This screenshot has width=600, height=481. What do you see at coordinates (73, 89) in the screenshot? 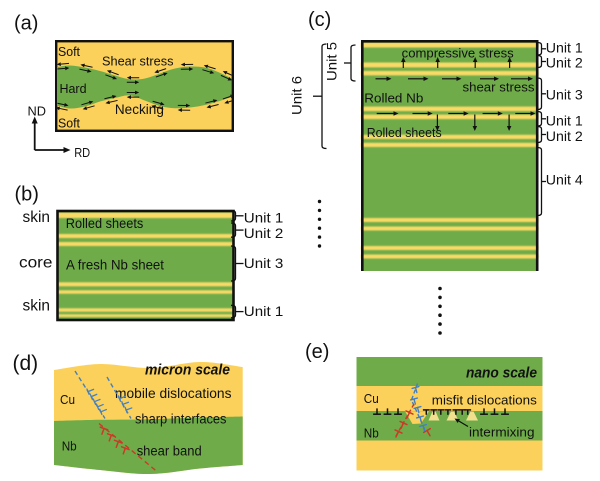
I see `svg-text: Hard` at bounding box center [73, 89].